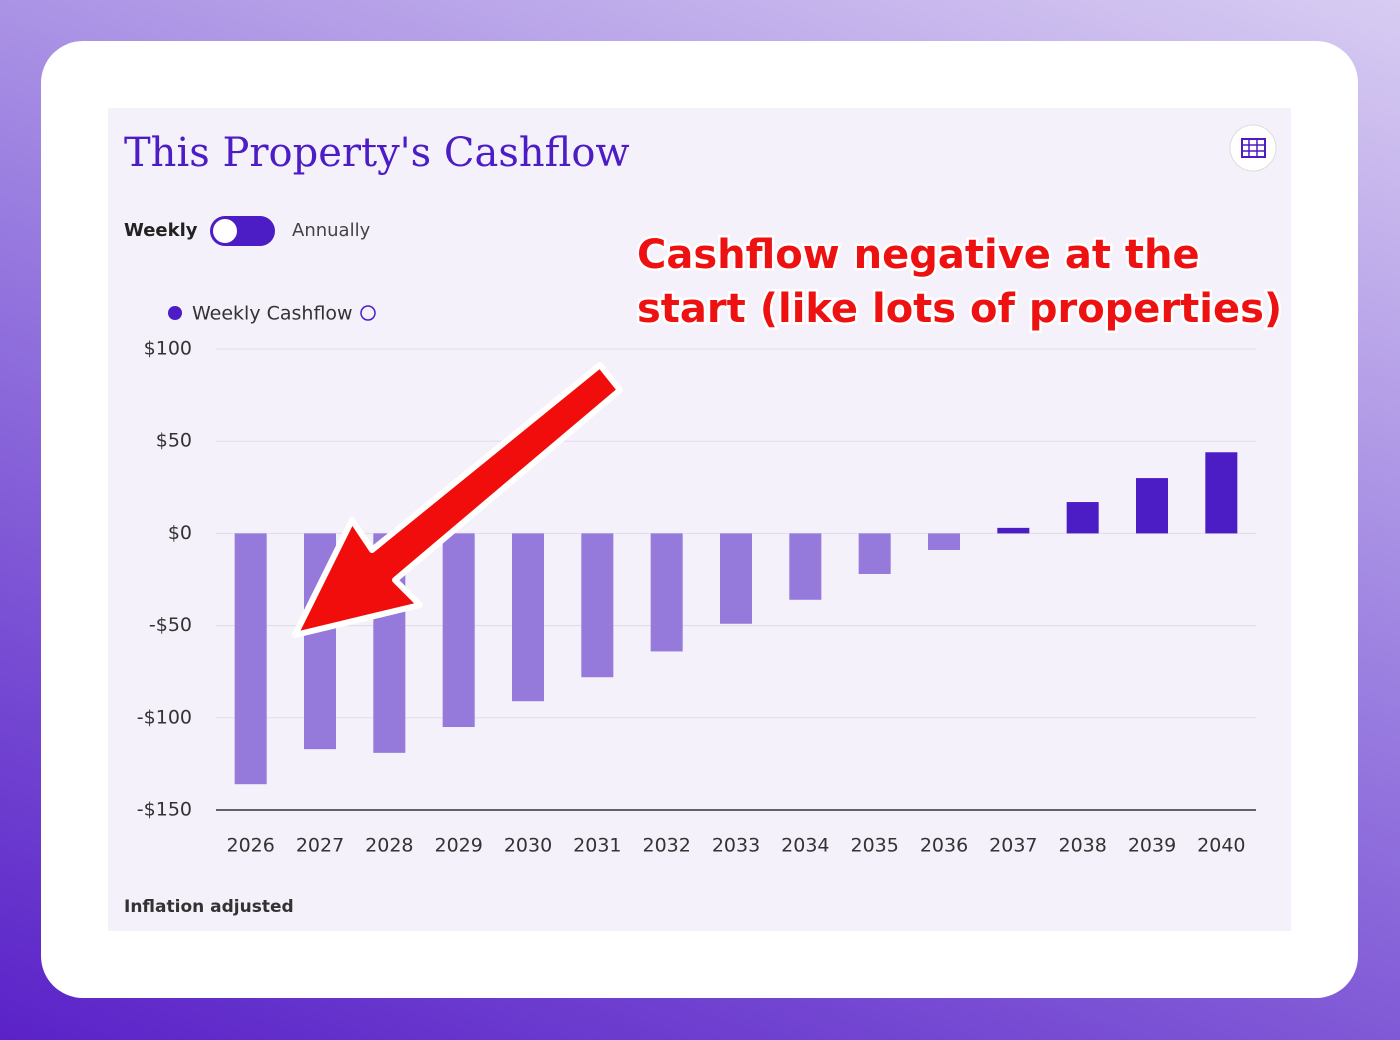 This screenshot has height=1040, width=1400. I want to click on y-tick-label: $100, so click(168, 349).